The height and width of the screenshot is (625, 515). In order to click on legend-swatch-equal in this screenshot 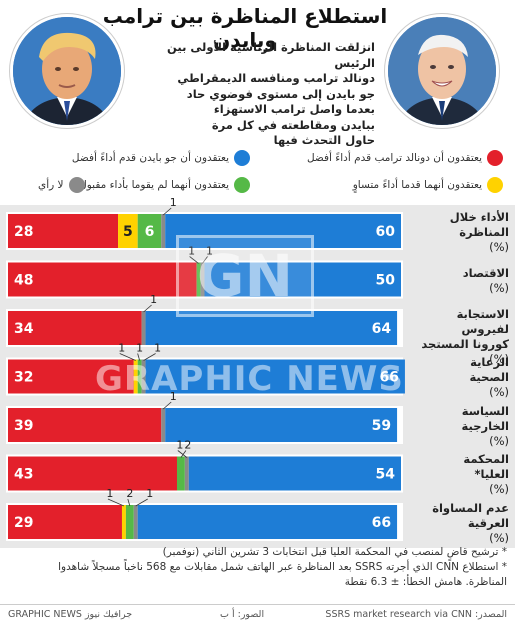, I will do `click(495, 185)`.